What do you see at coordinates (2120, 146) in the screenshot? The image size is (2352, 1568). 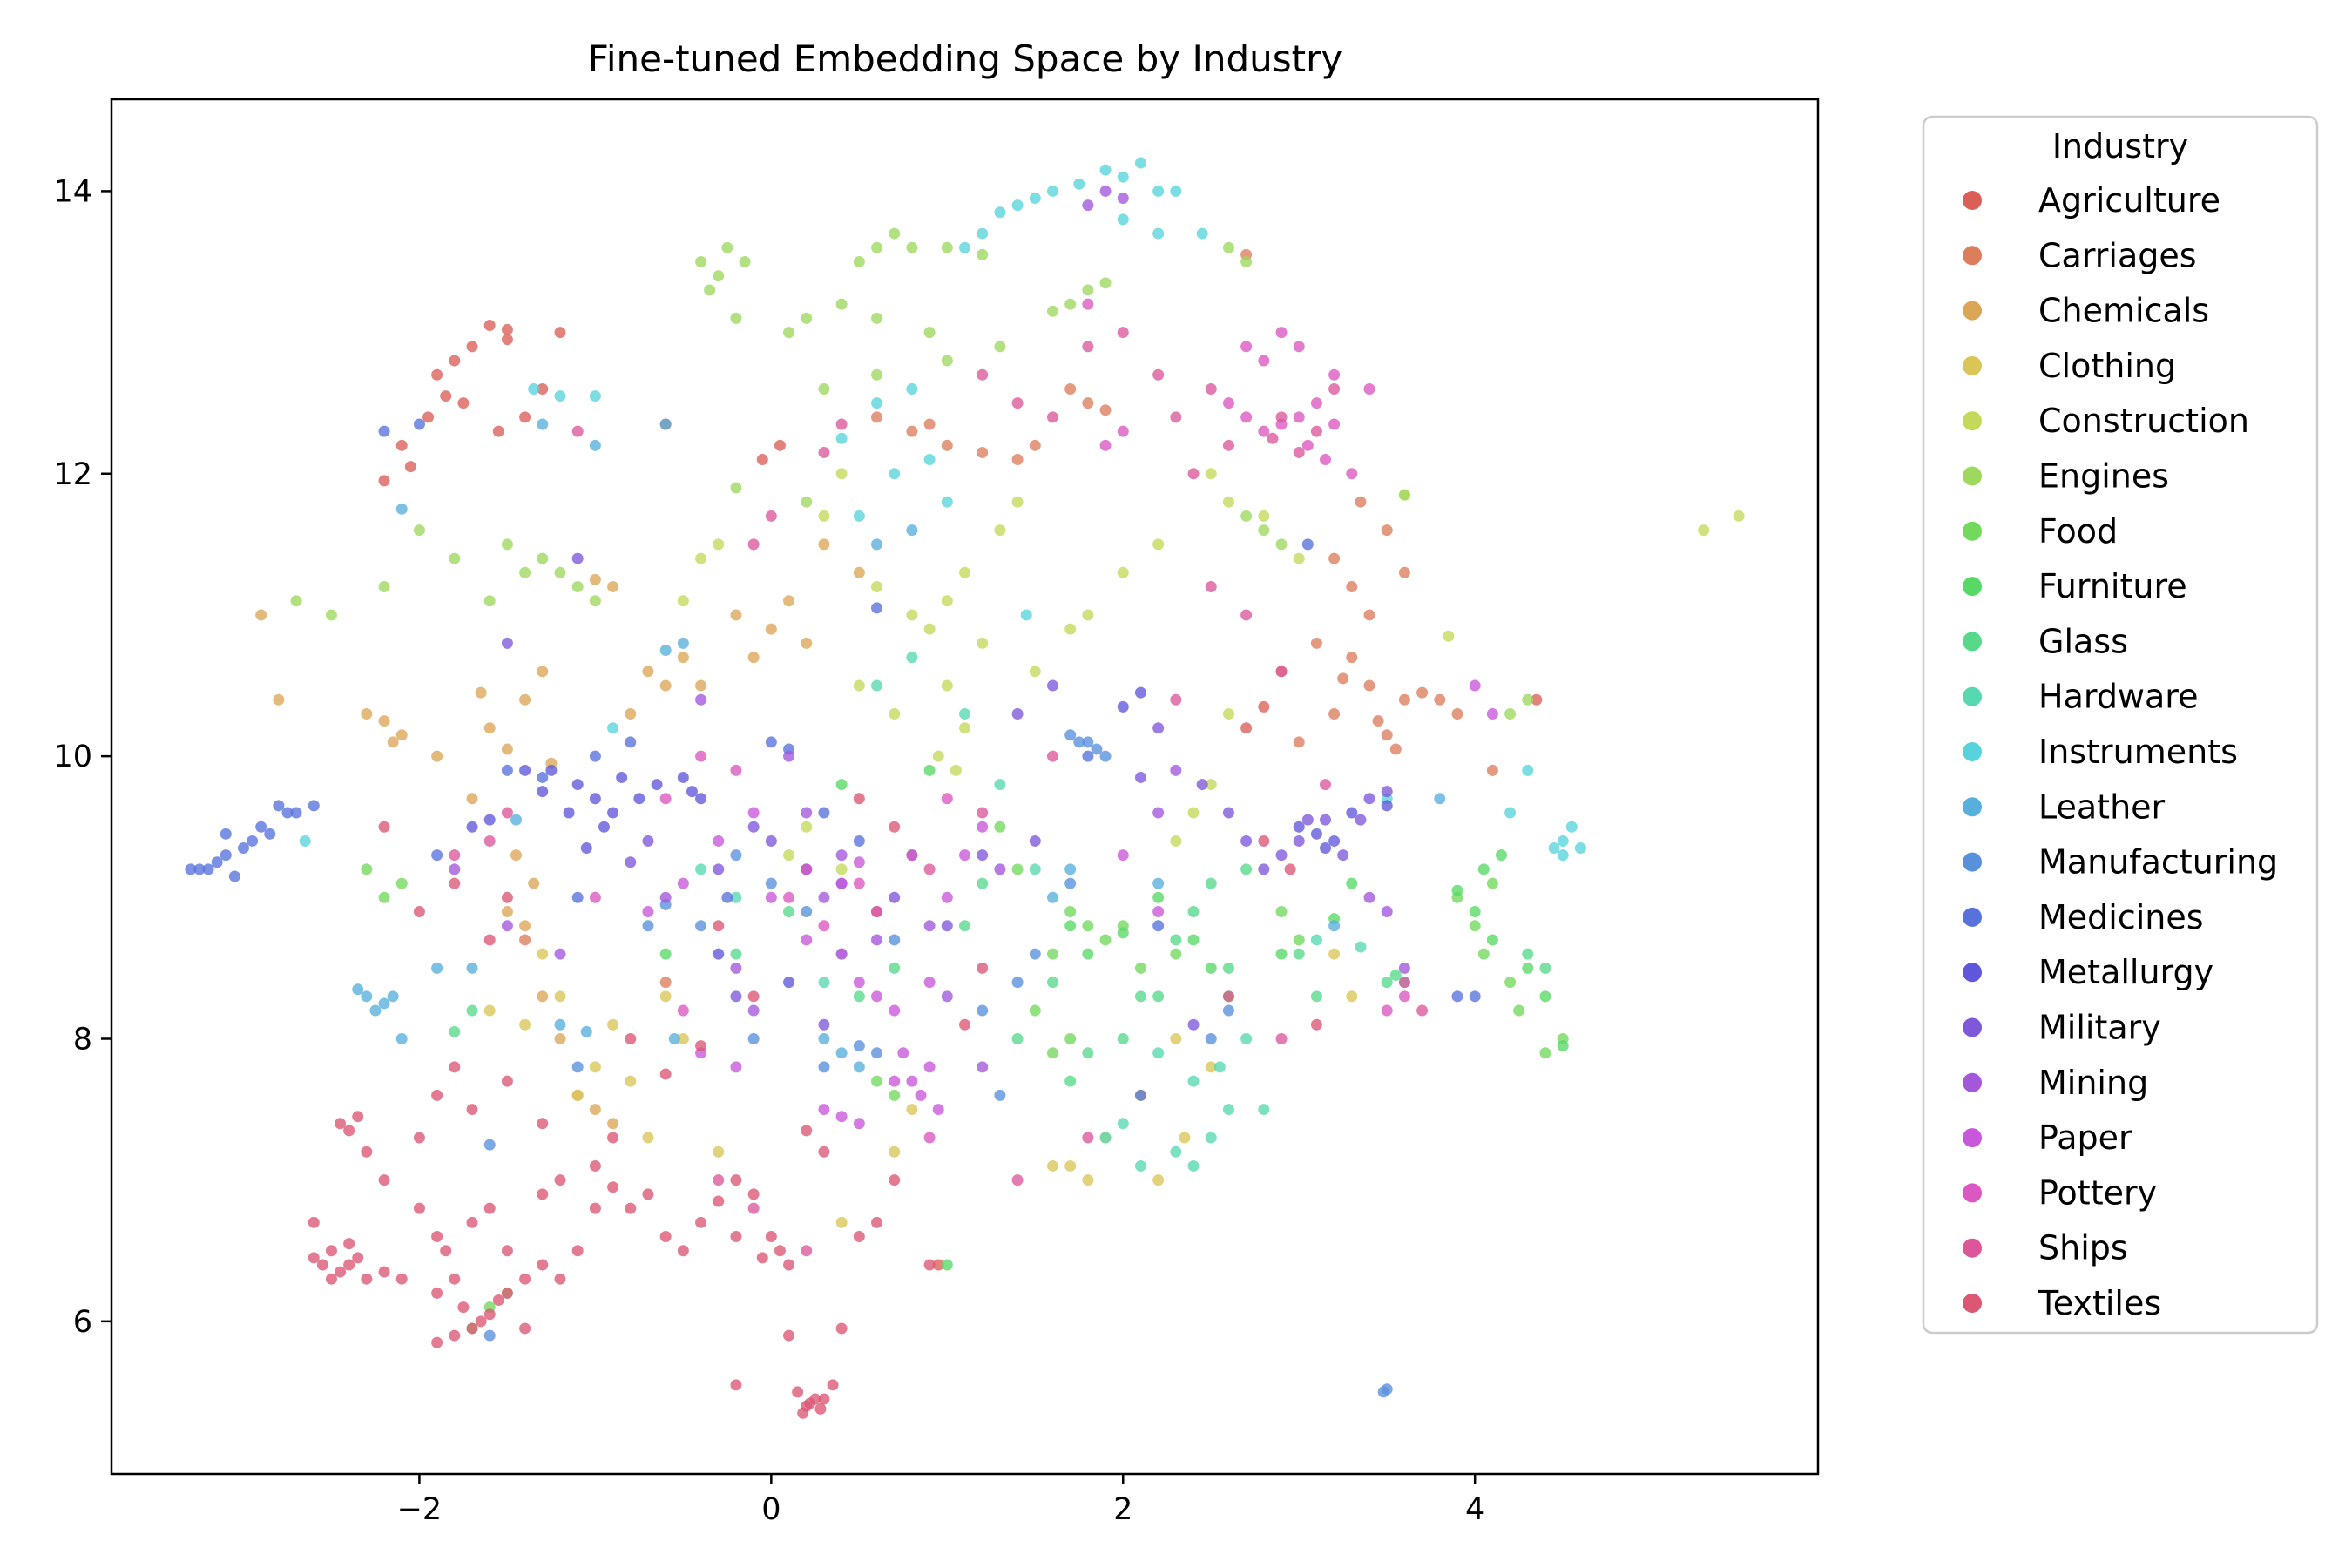 I see `legend-title: Industry` at bounding box center [2120, 146].